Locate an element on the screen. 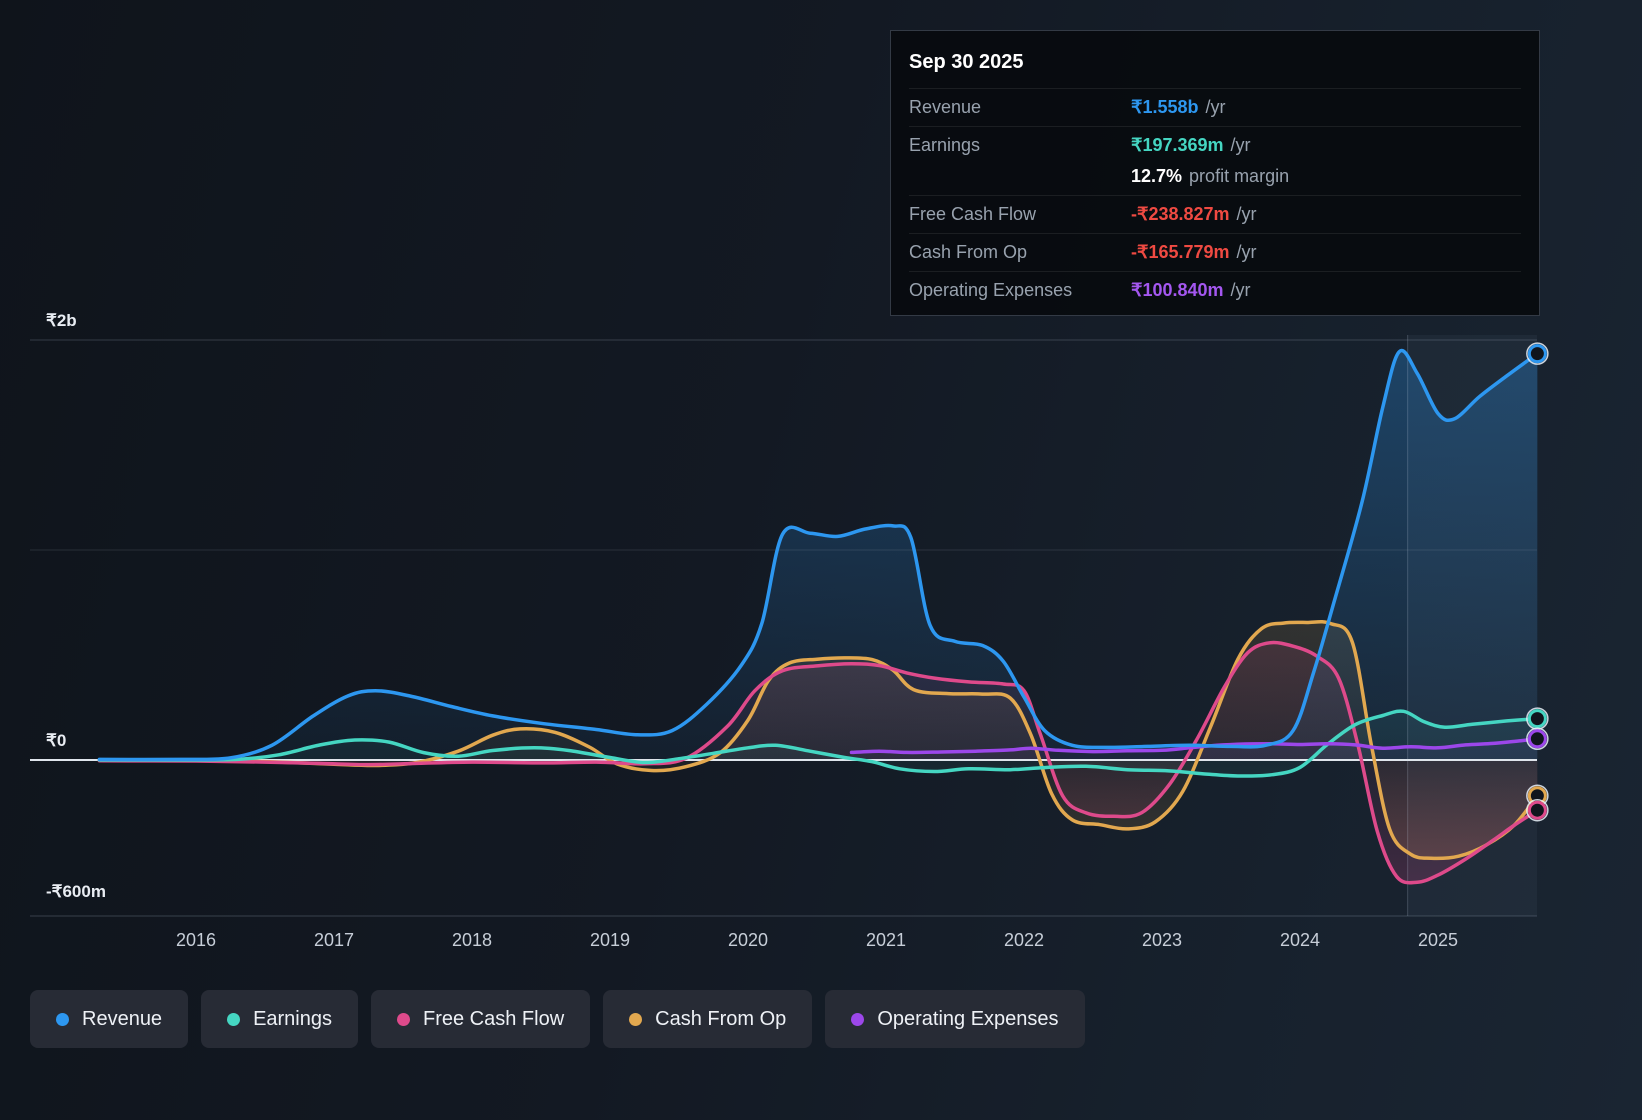 The width and height of the screenshot is (1642, 1120). tooltip-label: Free Cash Flow is located at coordinates (973, 214).